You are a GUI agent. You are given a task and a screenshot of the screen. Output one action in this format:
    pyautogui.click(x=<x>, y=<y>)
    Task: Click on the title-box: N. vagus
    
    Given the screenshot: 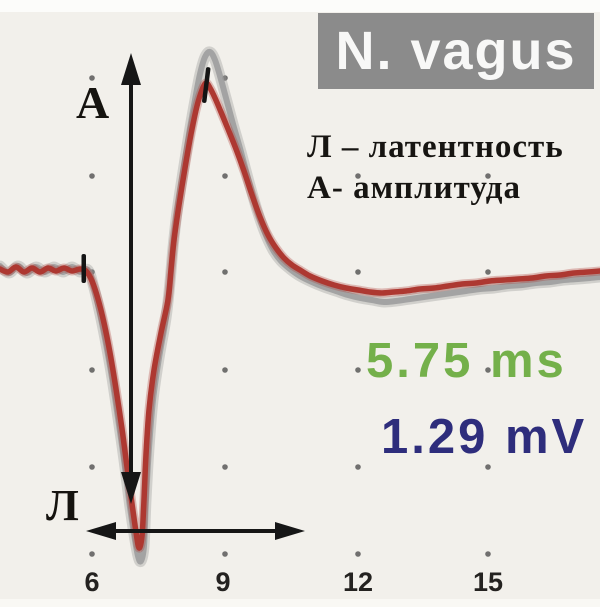 What is the action you would take?
    pyautogui.click(x=456, y=51)
    